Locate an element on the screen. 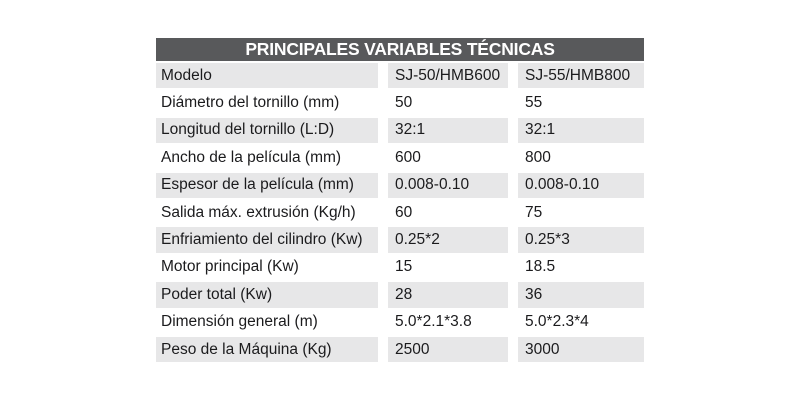 The width and height of the screenshot is (800, 400). row-label: Peso de la Máquina (Kg) is located at coordinates (267, 349).